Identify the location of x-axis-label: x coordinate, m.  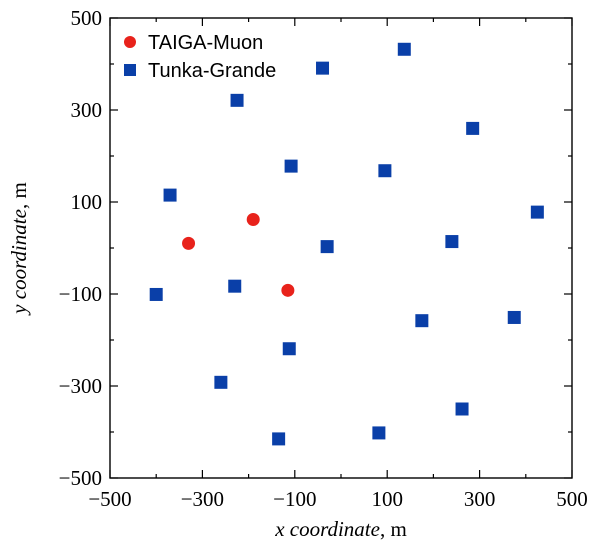
(340, 529).